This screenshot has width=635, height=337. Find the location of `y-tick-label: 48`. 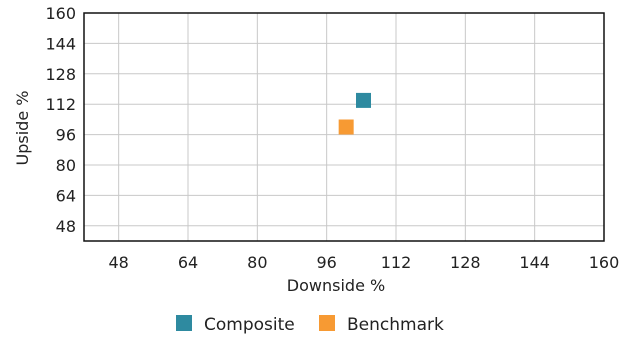

y-tick-label: 48 is located at coordinates (66, 226).